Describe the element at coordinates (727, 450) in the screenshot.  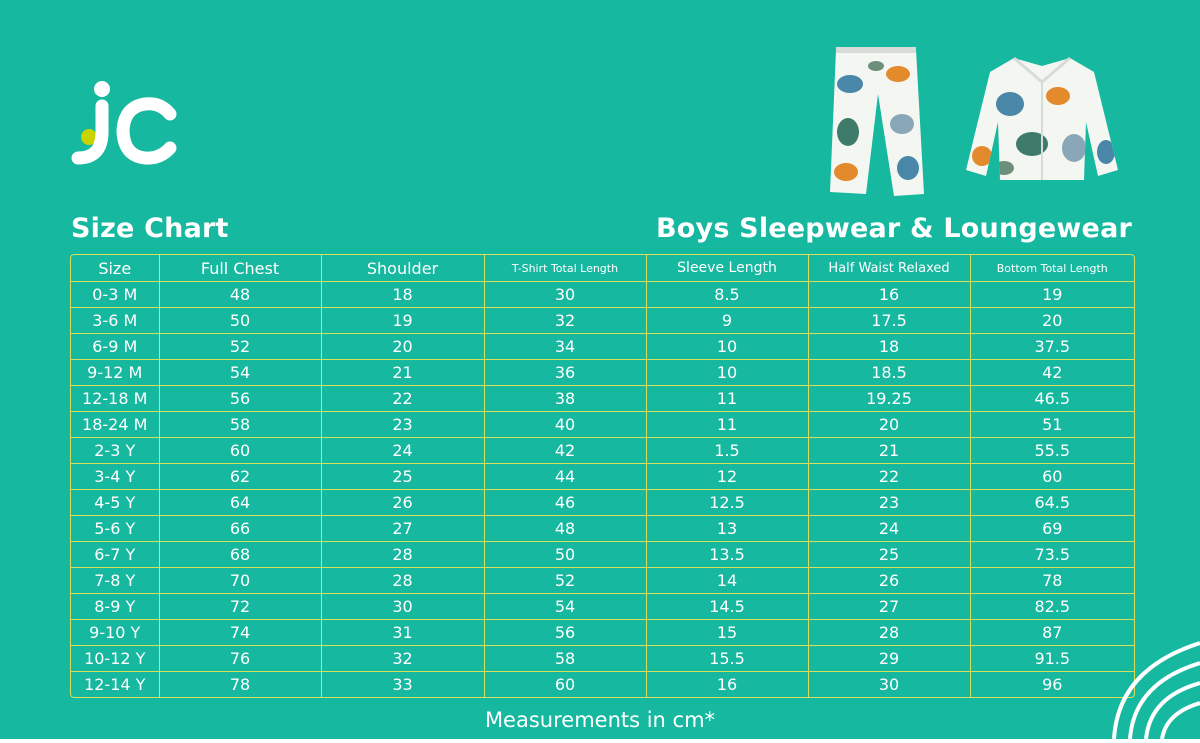
I see `measurement-cell: 1.5` at that location.